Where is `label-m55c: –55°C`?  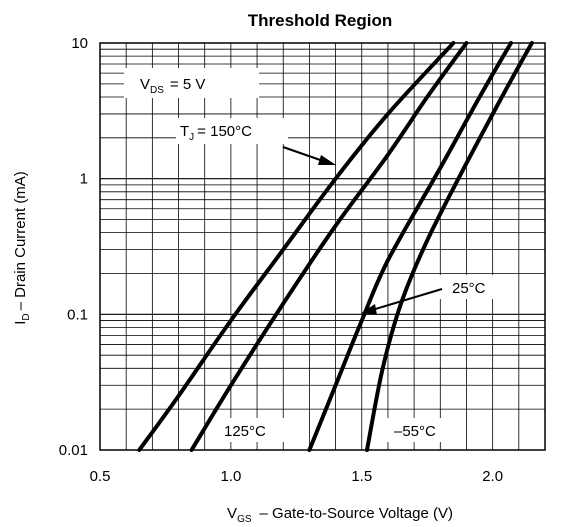 label-m55c: –55°C is located at coordinates (415, 431).